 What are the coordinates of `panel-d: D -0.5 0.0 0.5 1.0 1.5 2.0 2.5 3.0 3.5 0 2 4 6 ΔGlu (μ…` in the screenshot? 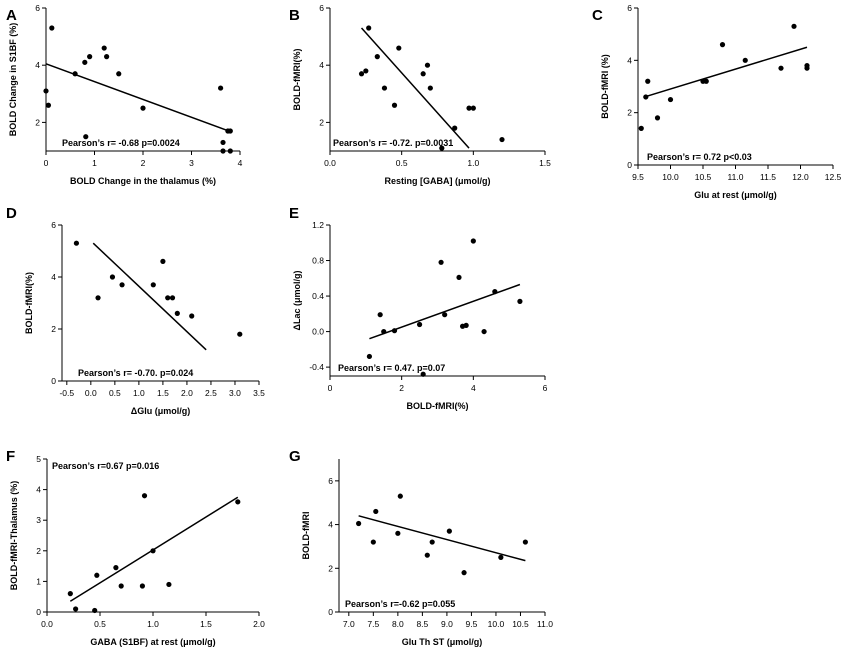 It's located at (135, 310).